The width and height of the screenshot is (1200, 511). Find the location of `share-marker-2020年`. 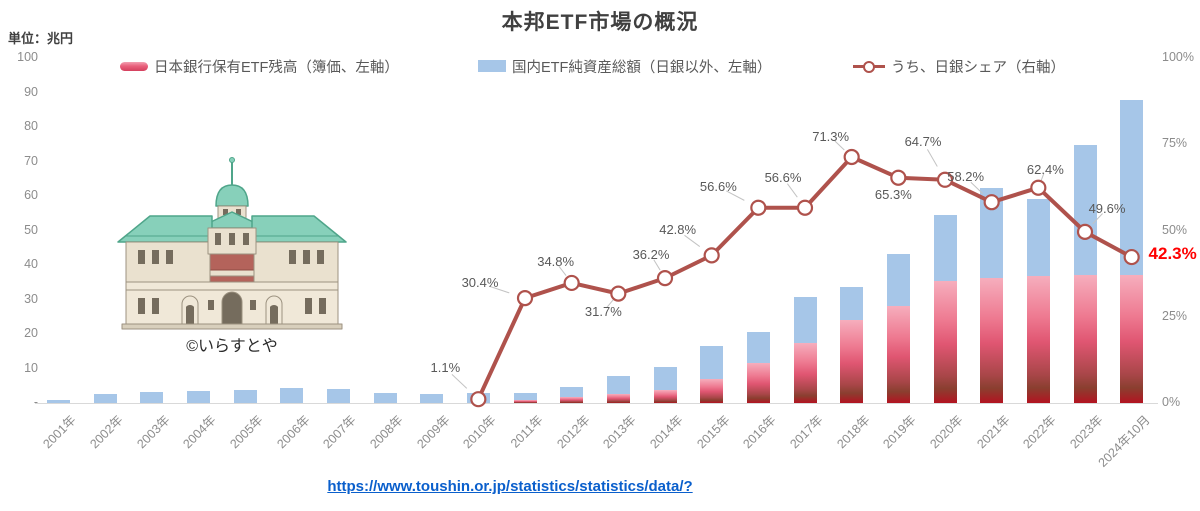

share-marker-2020年 is located at coordinates (945, 179).